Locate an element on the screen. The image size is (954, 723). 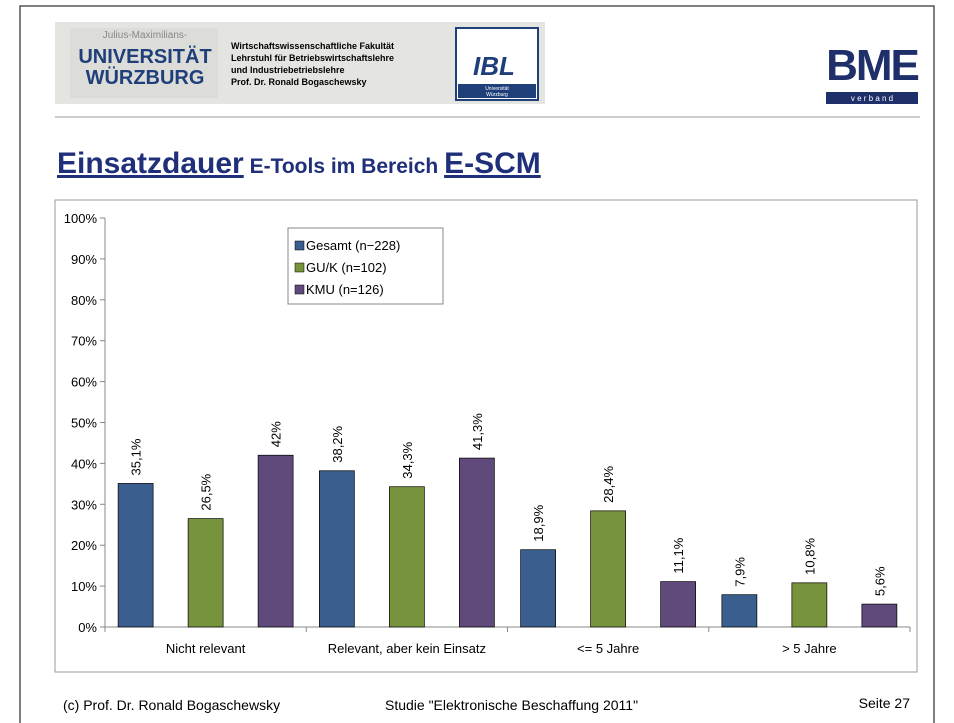
data-label: 28,4% is located at coordinates (608, 484).